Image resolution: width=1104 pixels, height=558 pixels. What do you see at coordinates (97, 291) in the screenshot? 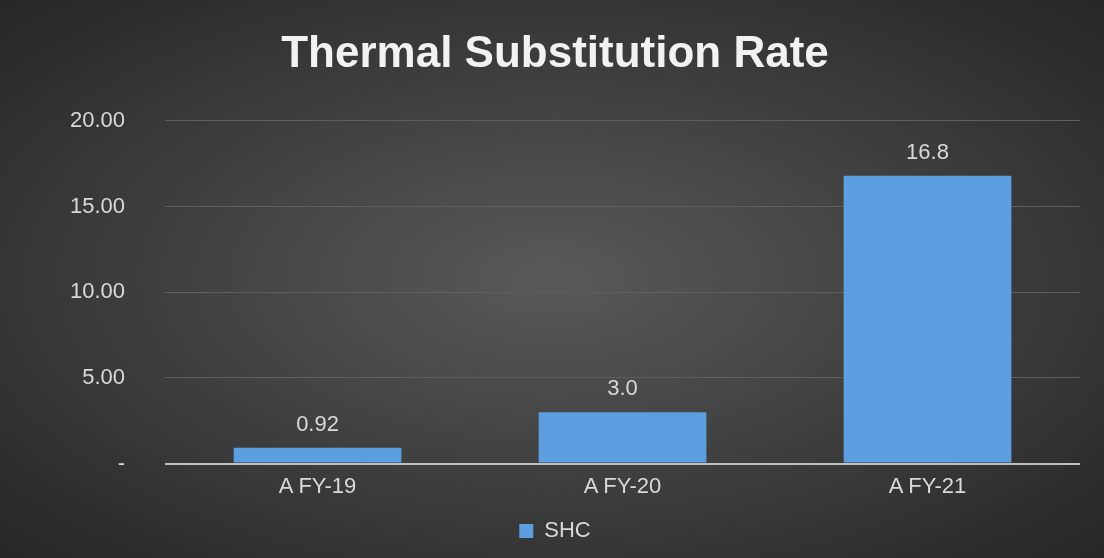
I see `y-tick-label: 10.00` at bounding box center [97, 291].